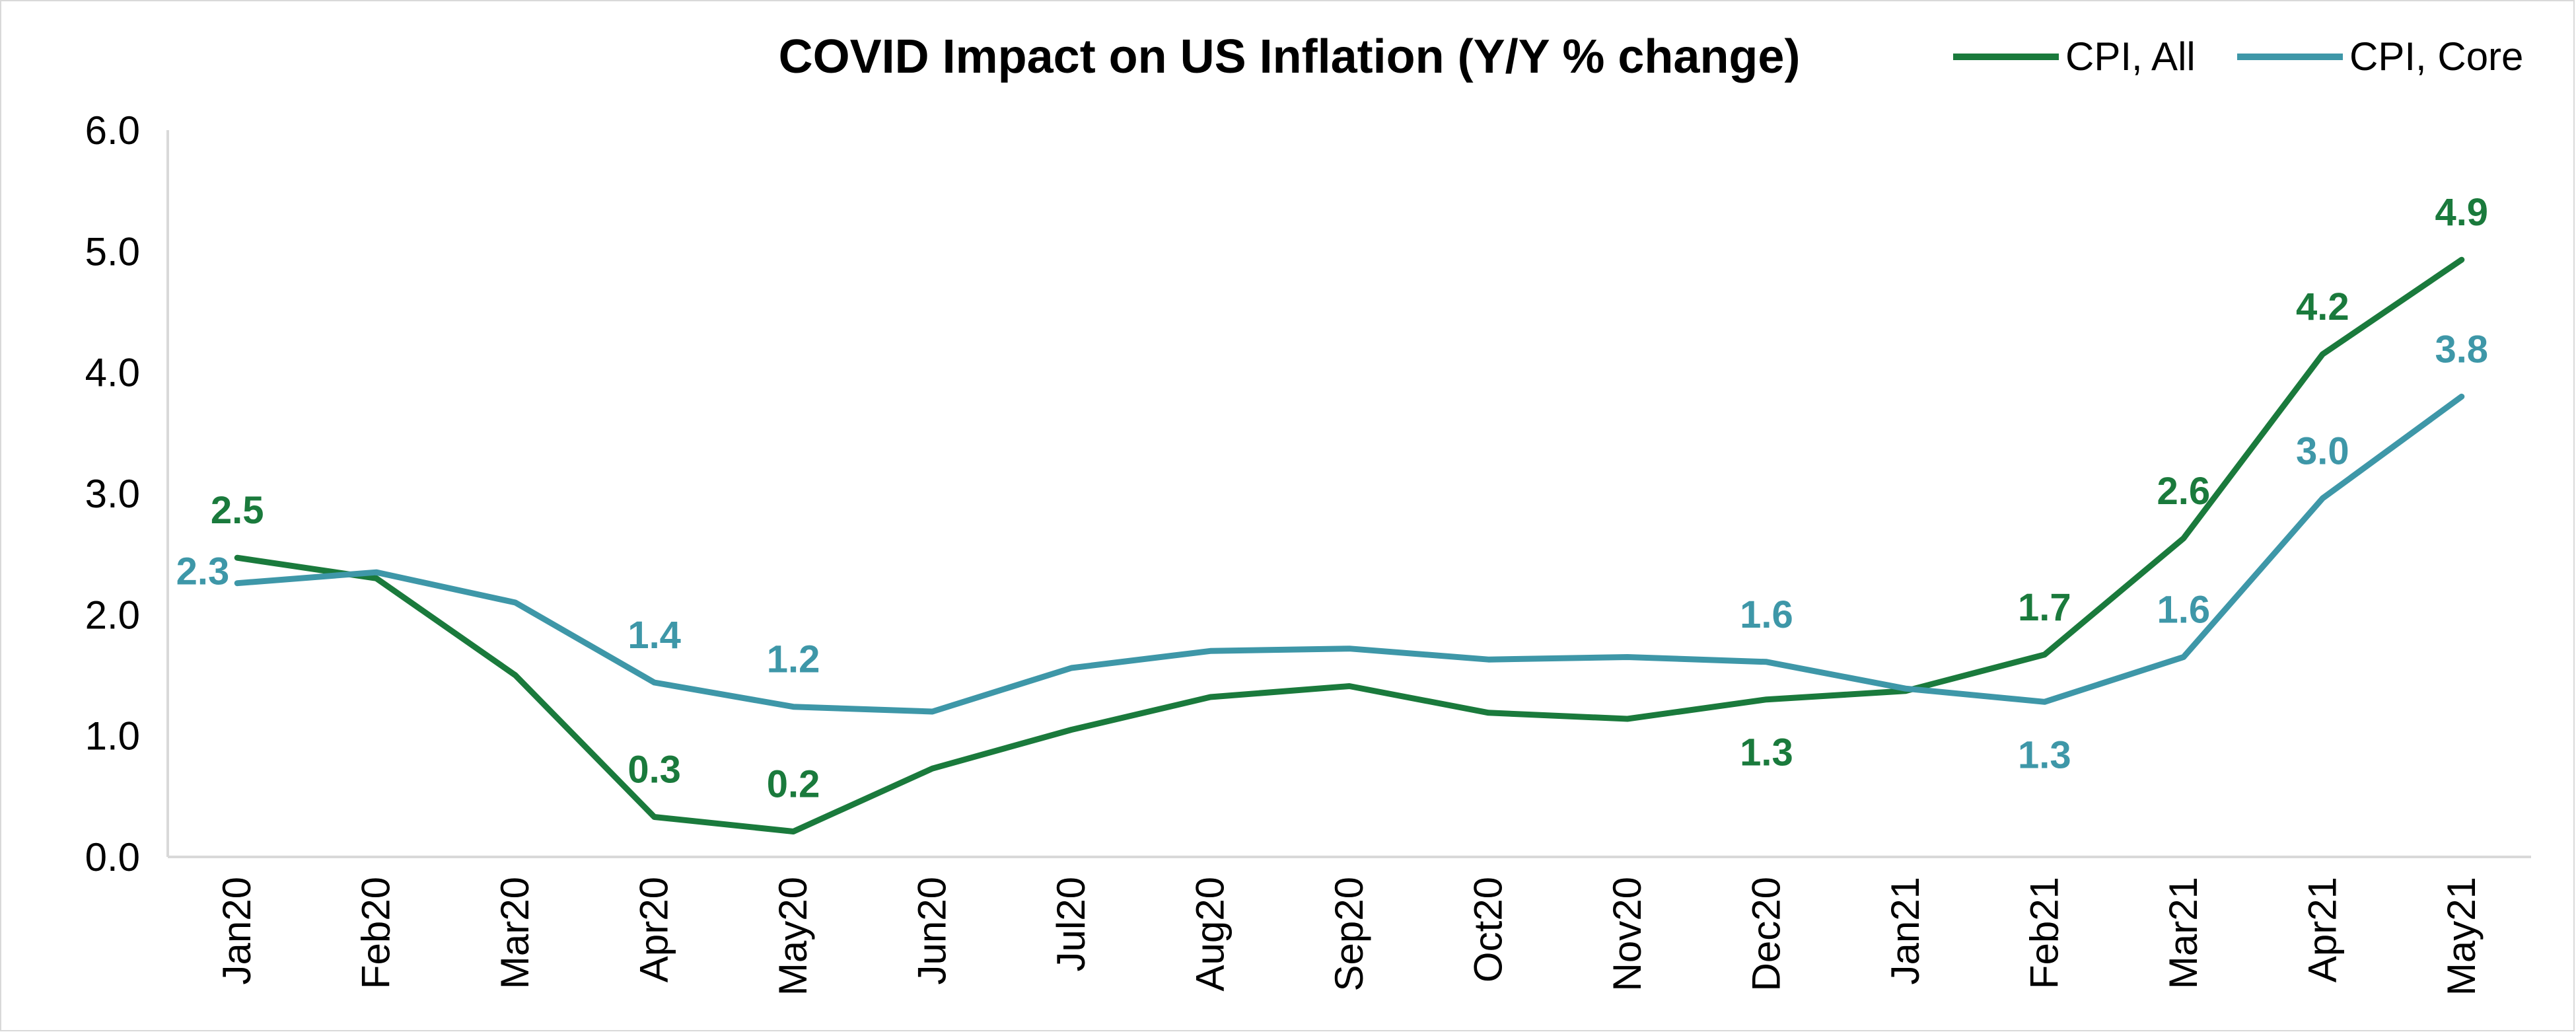 Image resolution: width=2576 pixels, height=1034 pixels. I want to click on x-tick-label: Mar21, so click(2183, 933).